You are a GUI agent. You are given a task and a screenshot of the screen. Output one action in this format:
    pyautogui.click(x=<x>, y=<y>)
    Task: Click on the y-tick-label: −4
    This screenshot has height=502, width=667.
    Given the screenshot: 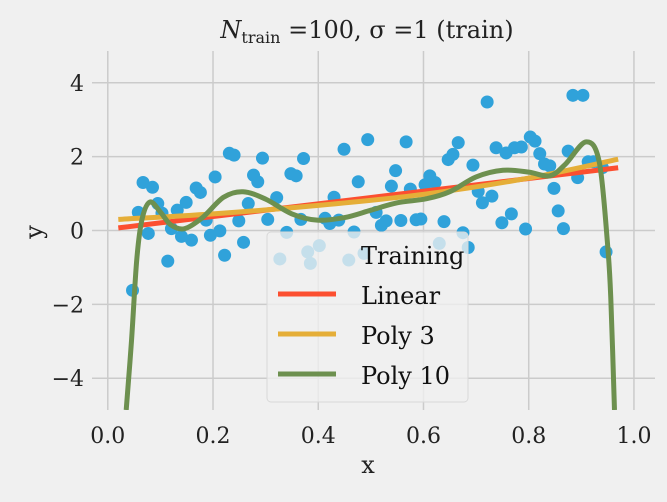 What is the action you would take?
    pyautogui.click(x=68, y=379)
    